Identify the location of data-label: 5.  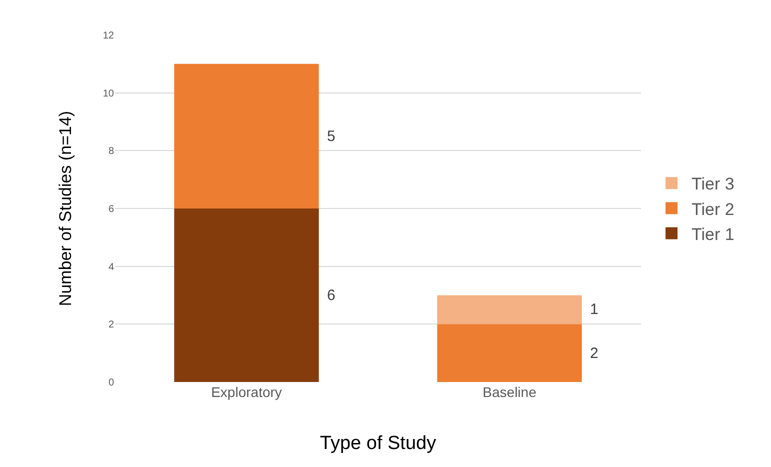
(331, 136).